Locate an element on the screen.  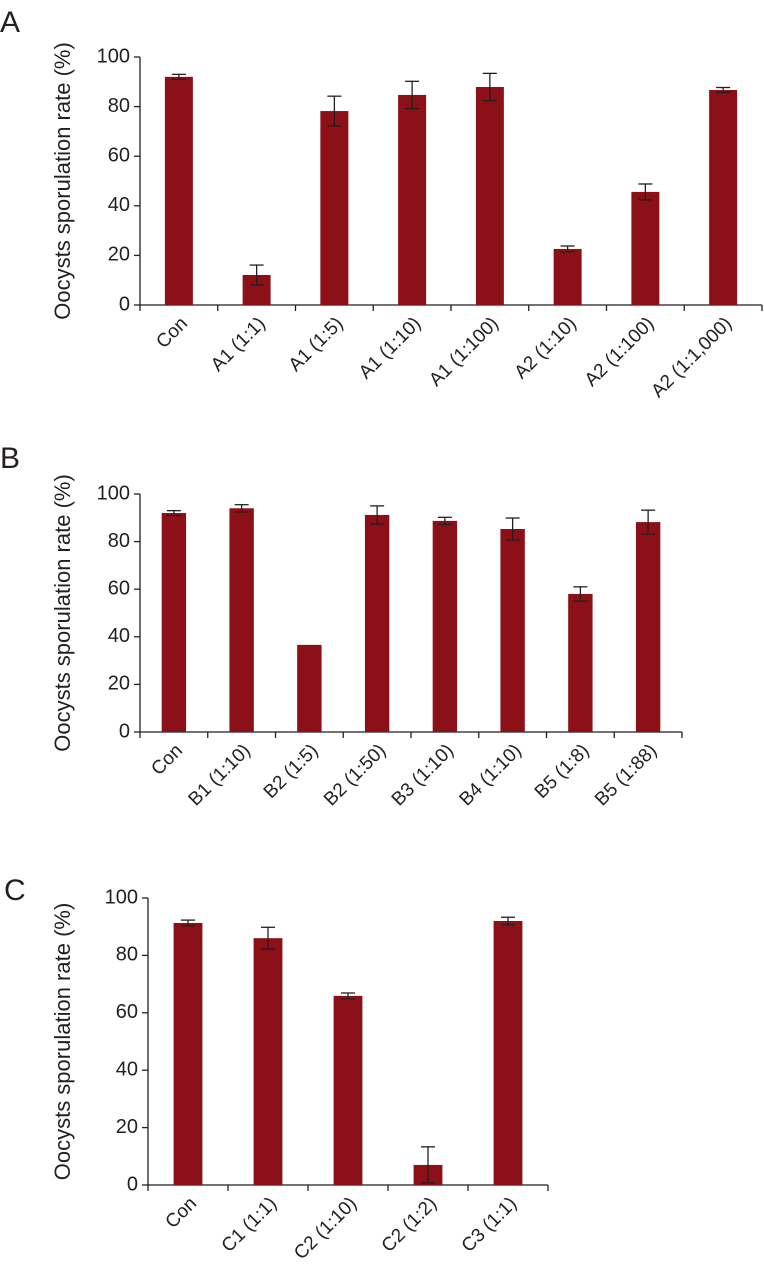
panel-label: B is located at coordinates (10, 458).